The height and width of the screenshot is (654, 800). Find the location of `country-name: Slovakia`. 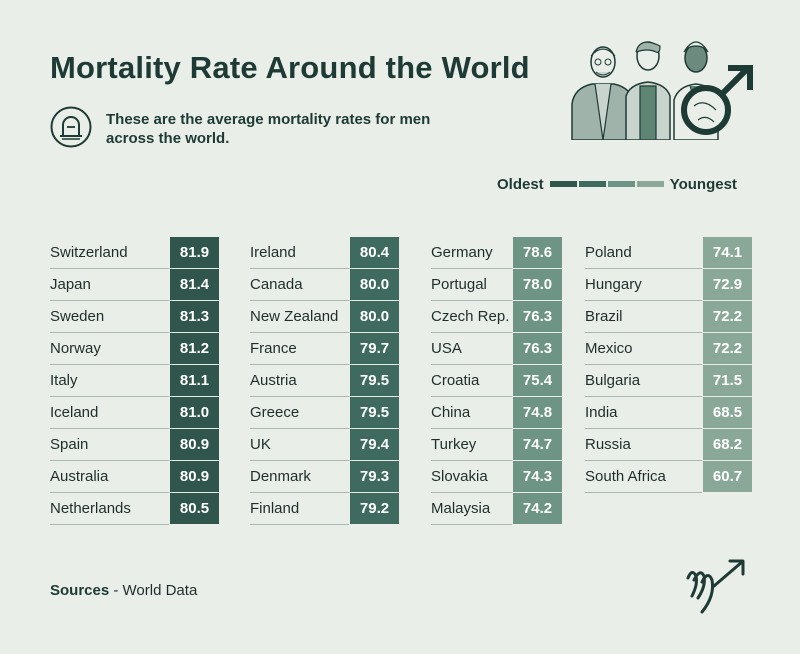

country-name: Slovakia is located at coordinates (459, 476).